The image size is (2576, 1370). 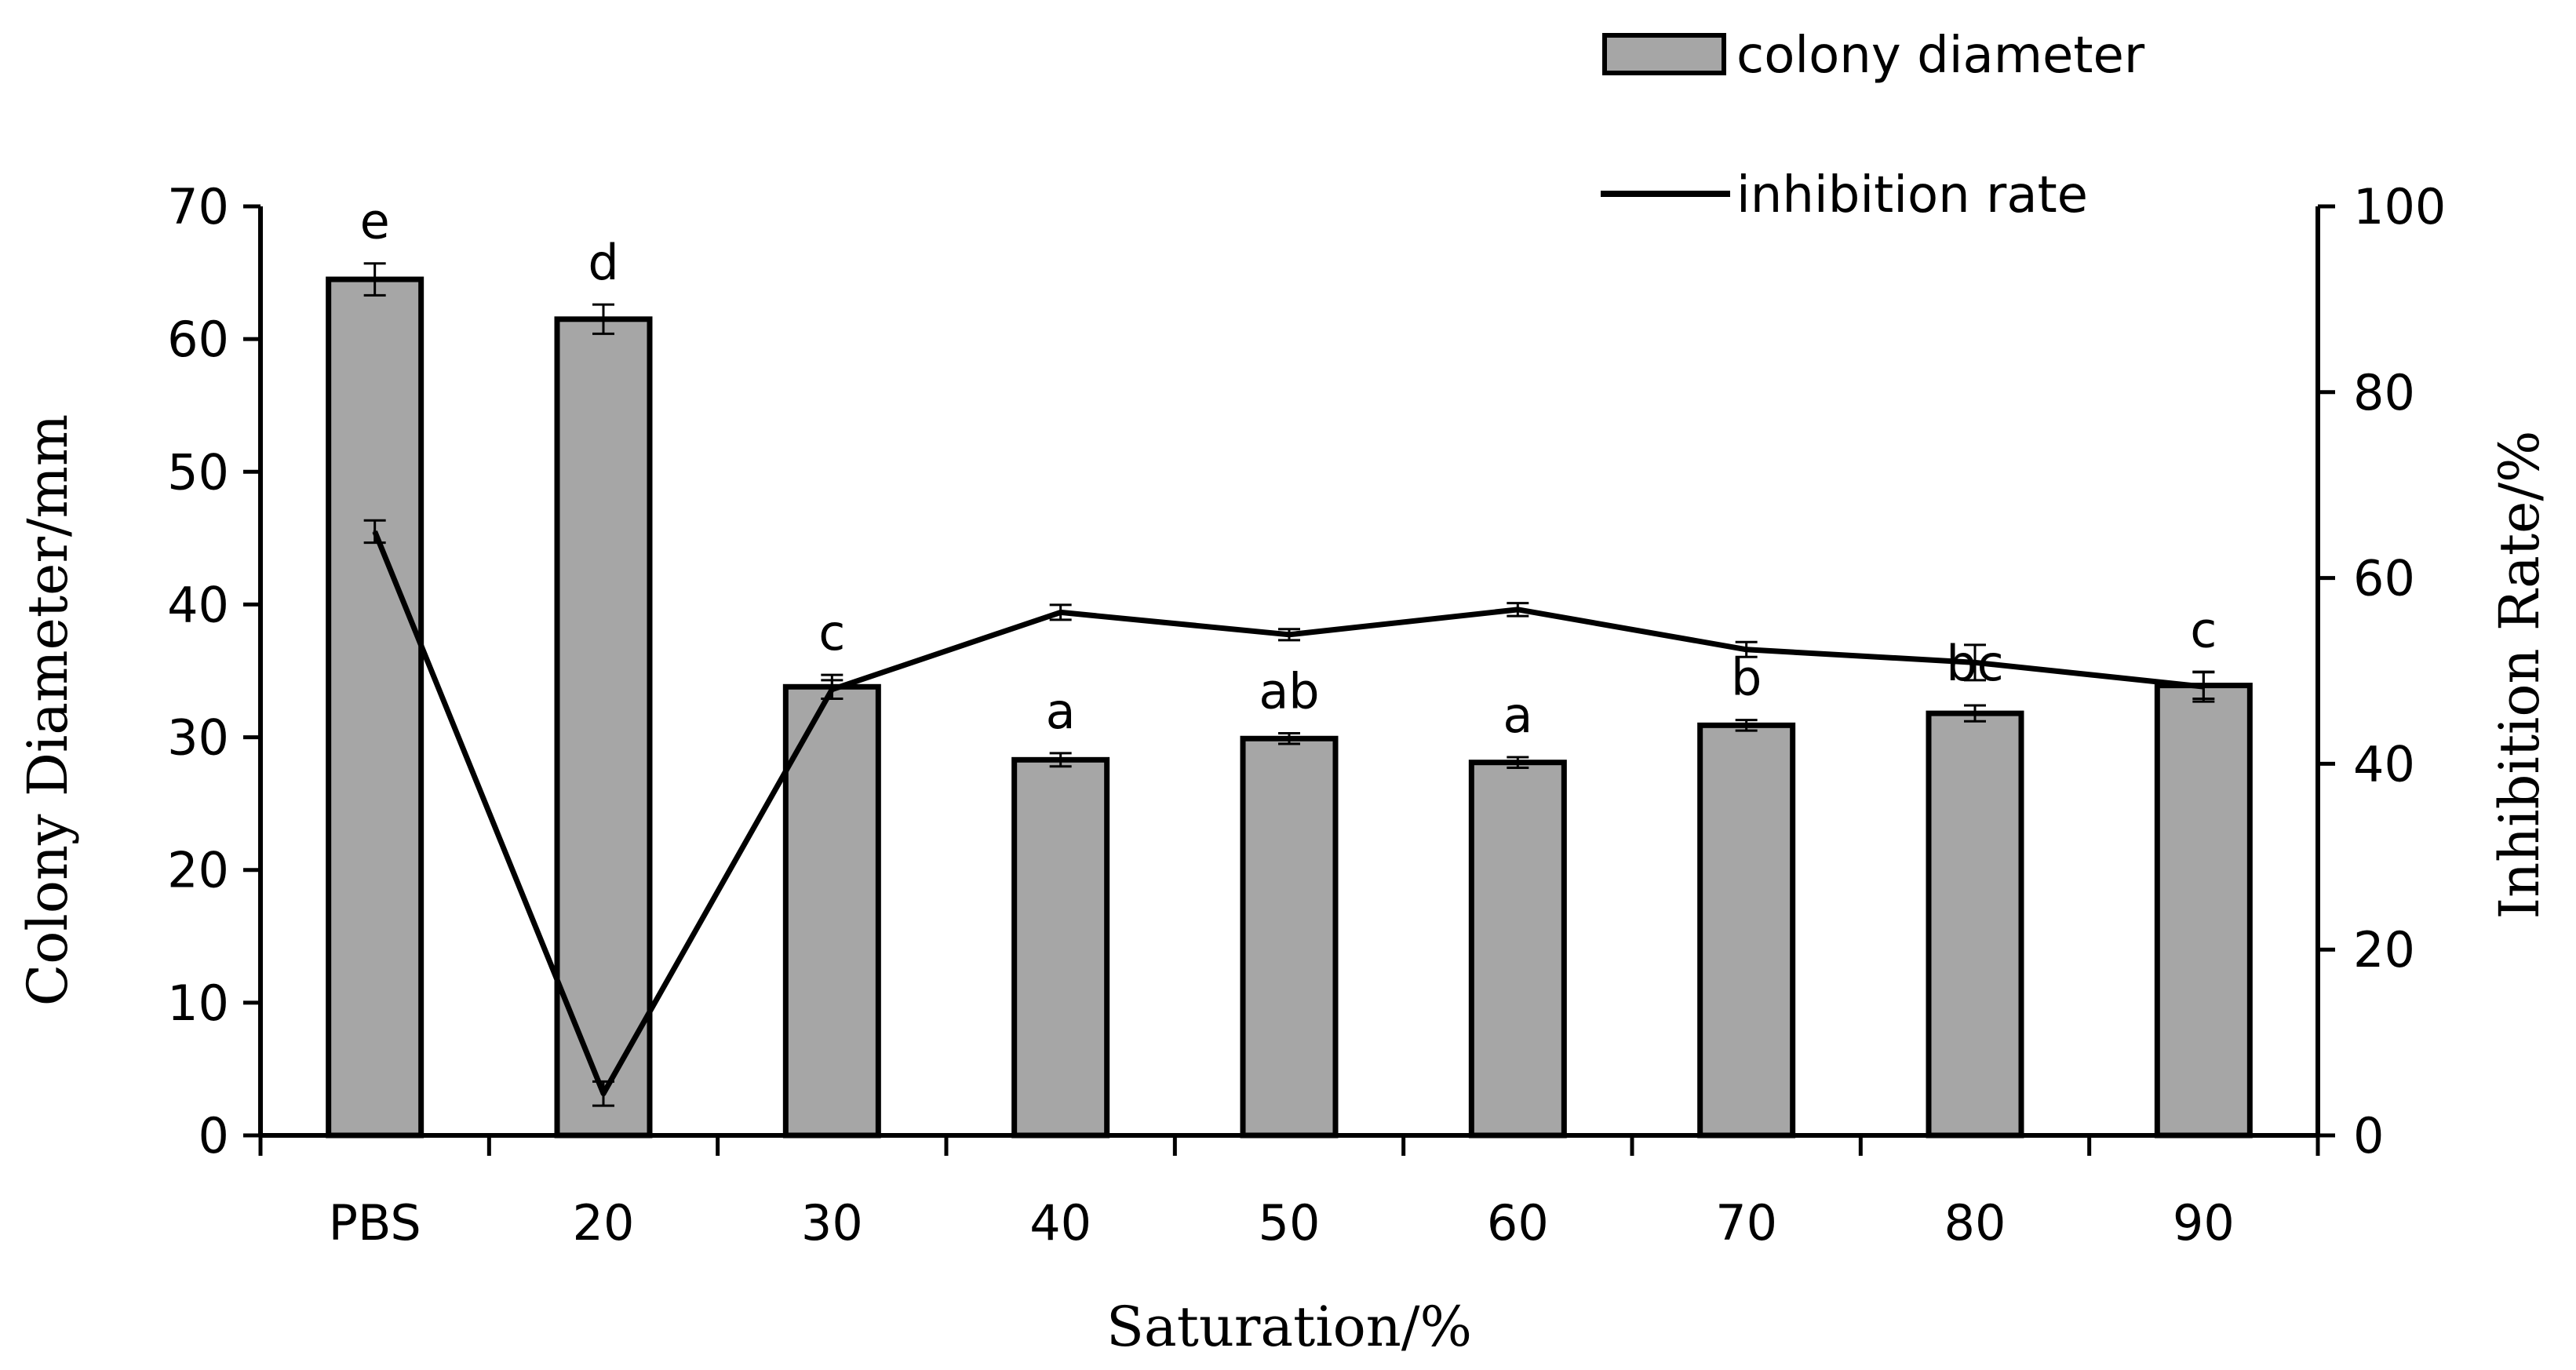 I want to click on y-left-tick-label: 0, so click(x=214, y=1135).